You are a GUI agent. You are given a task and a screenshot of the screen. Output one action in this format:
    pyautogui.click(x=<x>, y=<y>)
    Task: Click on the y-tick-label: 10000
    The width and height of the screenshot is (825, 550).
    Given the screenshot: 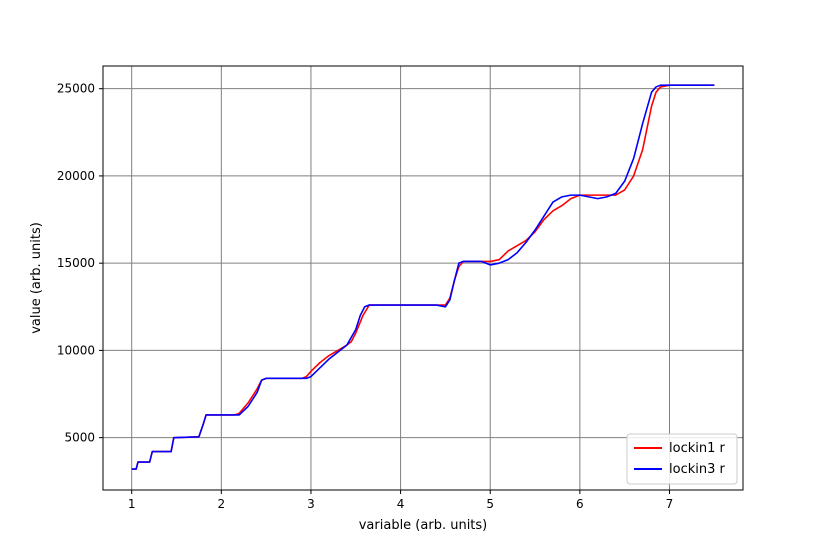 What is the action you would take?
    pyautogui.click(x=76, y=350)
    